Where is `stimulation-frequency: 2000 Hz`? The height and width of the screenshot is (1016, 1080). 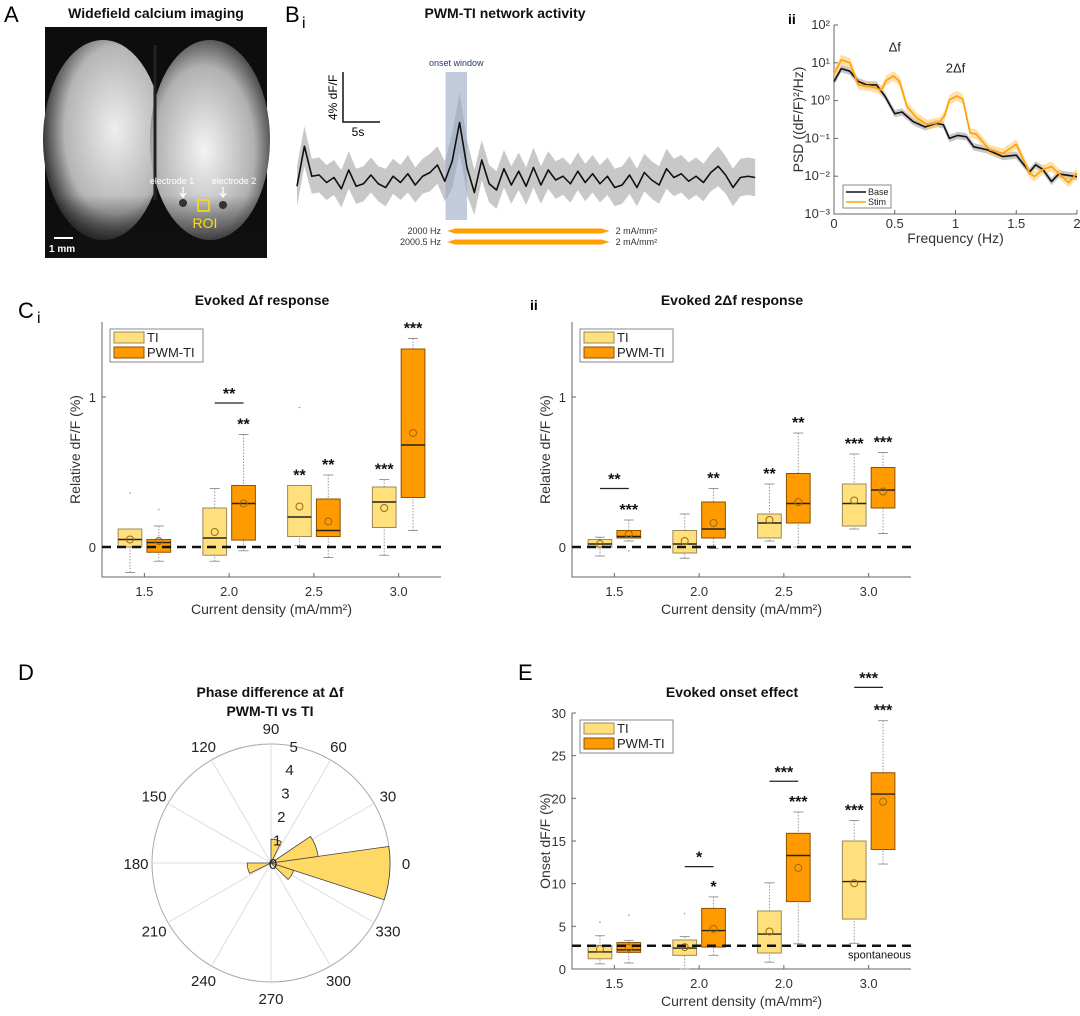 stimulation-frequency: 2000 Hz is located at coordinates (424, 231).